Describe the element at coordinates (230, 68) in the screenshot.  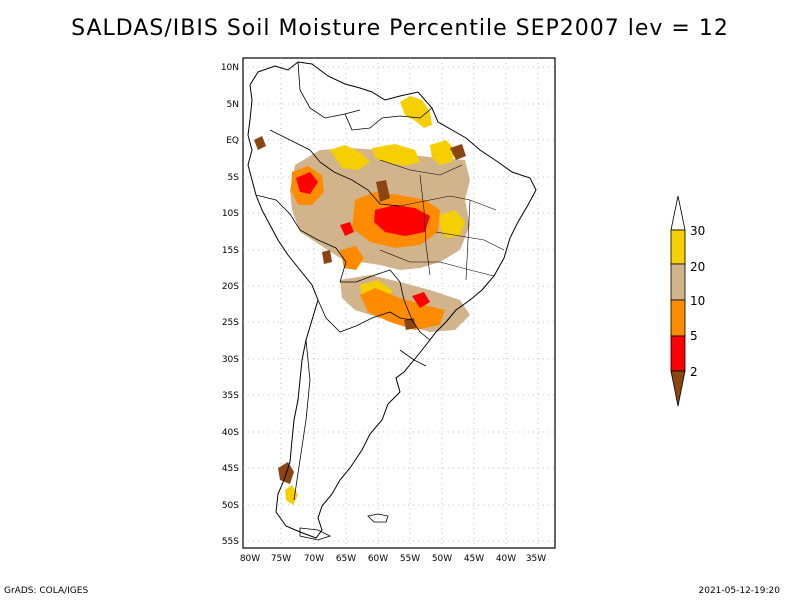
I see `lat-label: 10N` at that location.